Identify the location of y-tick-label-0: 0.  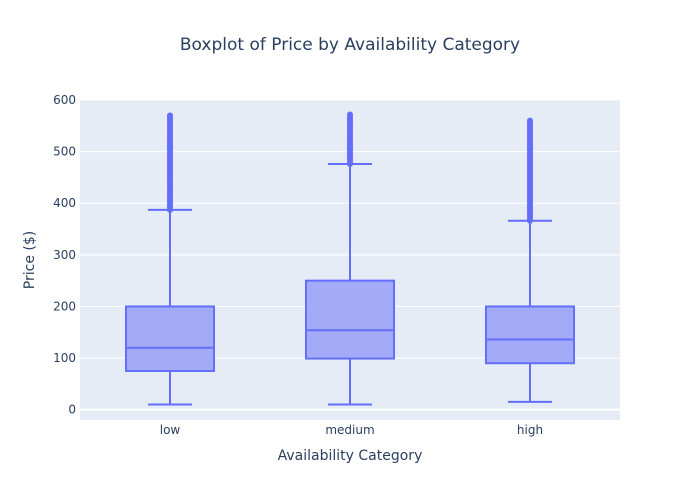
(72, 410).